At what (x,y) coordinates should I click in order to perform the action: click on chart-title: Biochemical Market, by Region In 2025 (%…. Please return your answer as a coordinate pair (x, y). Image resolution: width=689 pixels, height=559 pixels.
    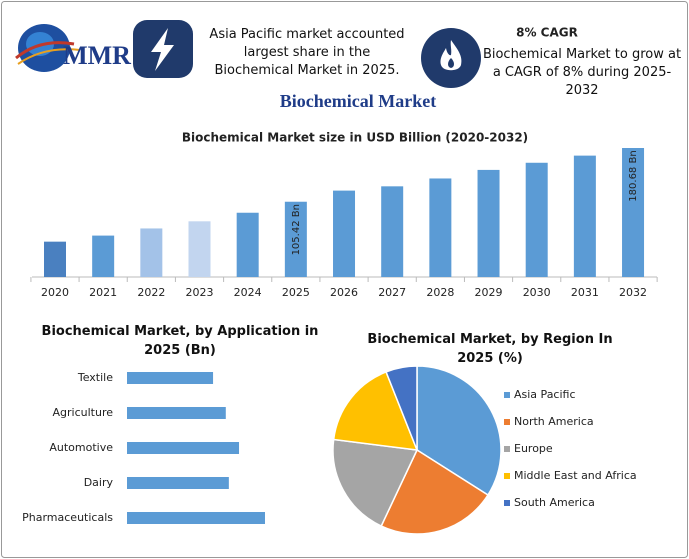
    Looking at the image, I should click on (490, 349).